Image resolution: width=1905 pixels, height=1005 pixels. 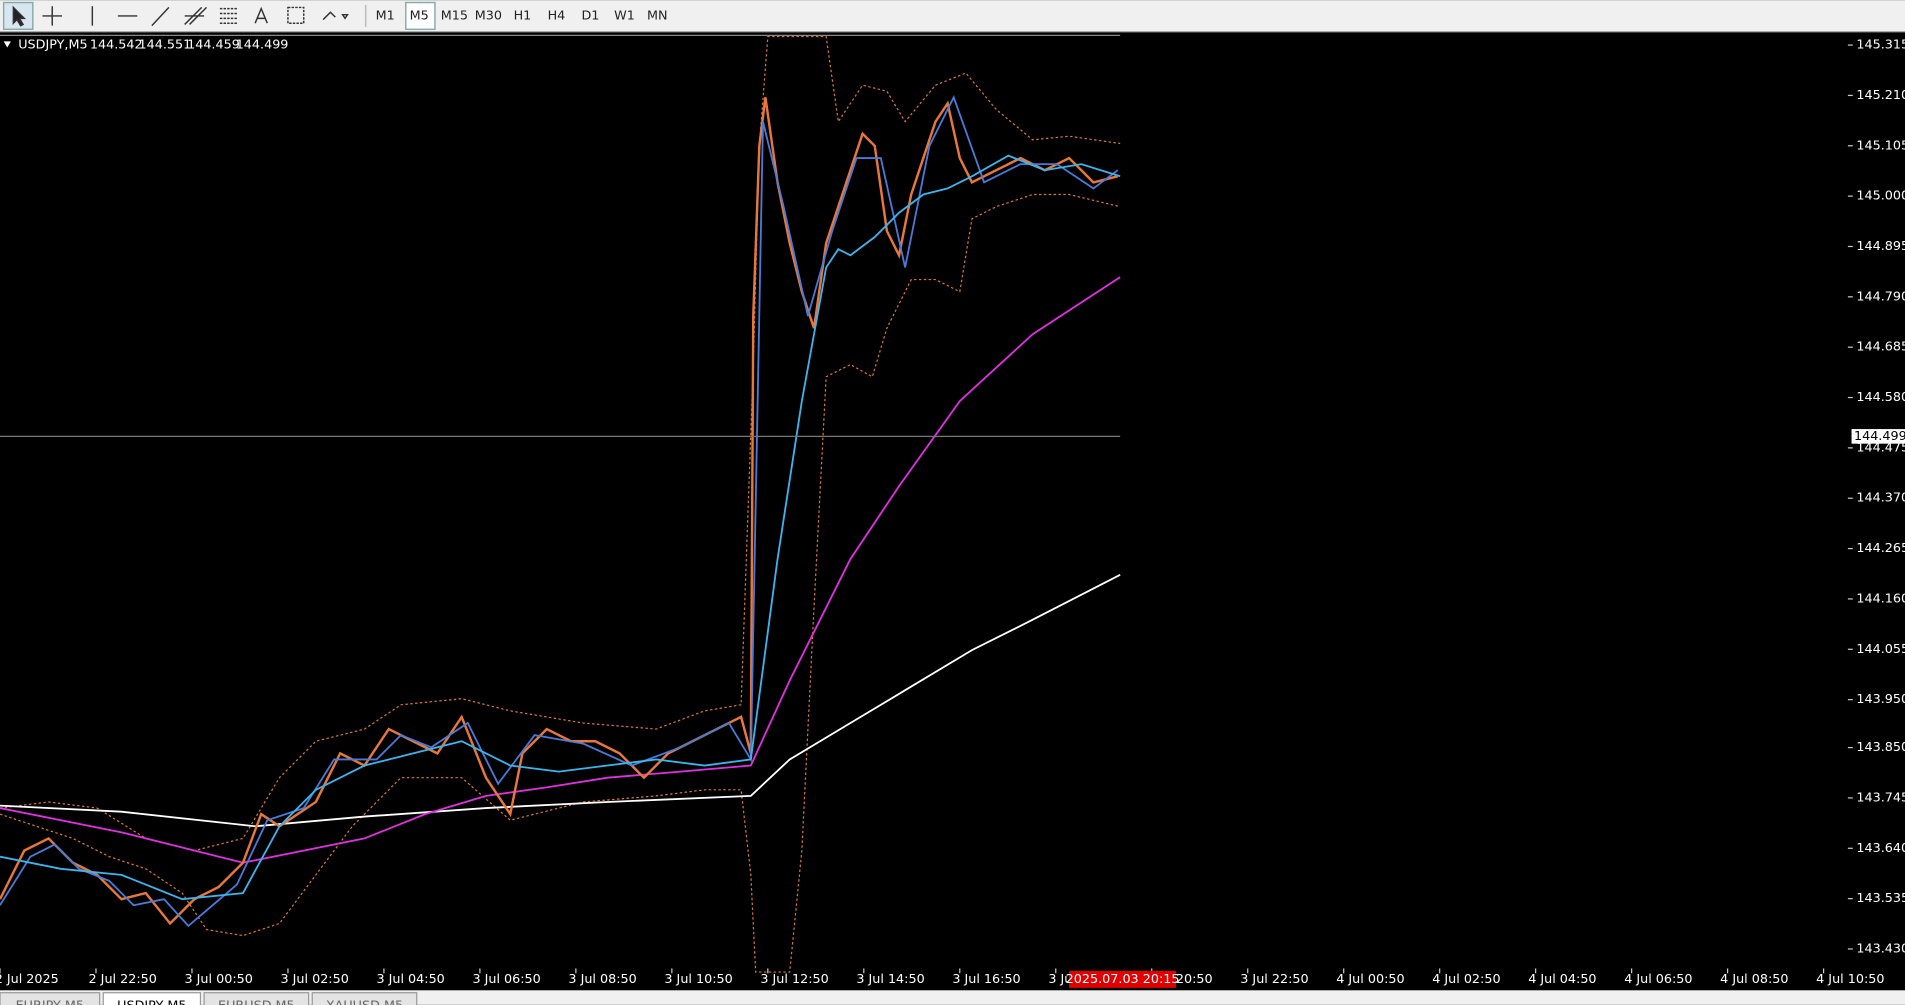 I want to click on current-price-label: 144.499, so click(x=1879, y=436).